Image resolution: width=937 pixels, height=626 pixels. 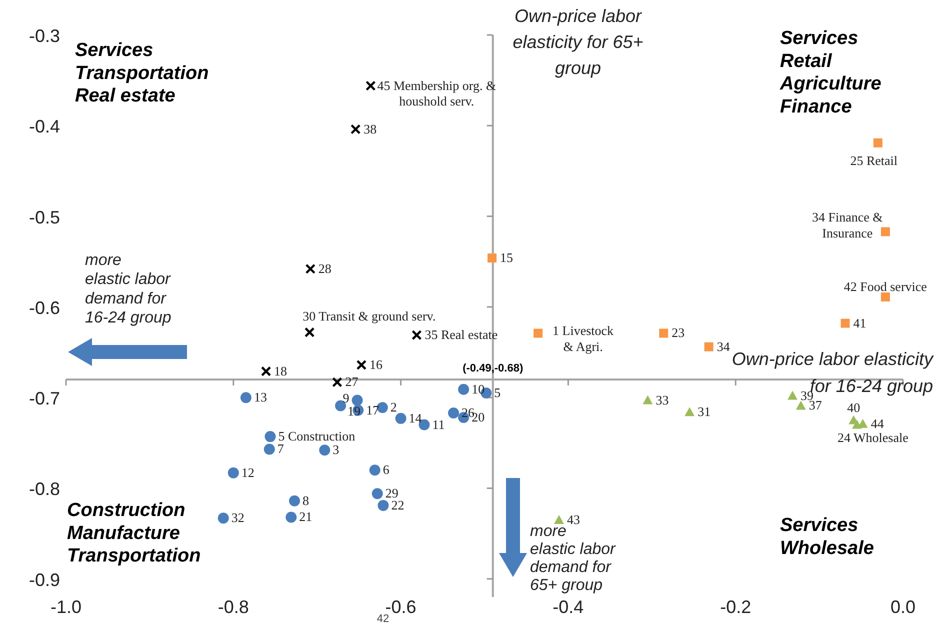 I want to click on x-tick-label: -0.8, so click(x=233, y=607).